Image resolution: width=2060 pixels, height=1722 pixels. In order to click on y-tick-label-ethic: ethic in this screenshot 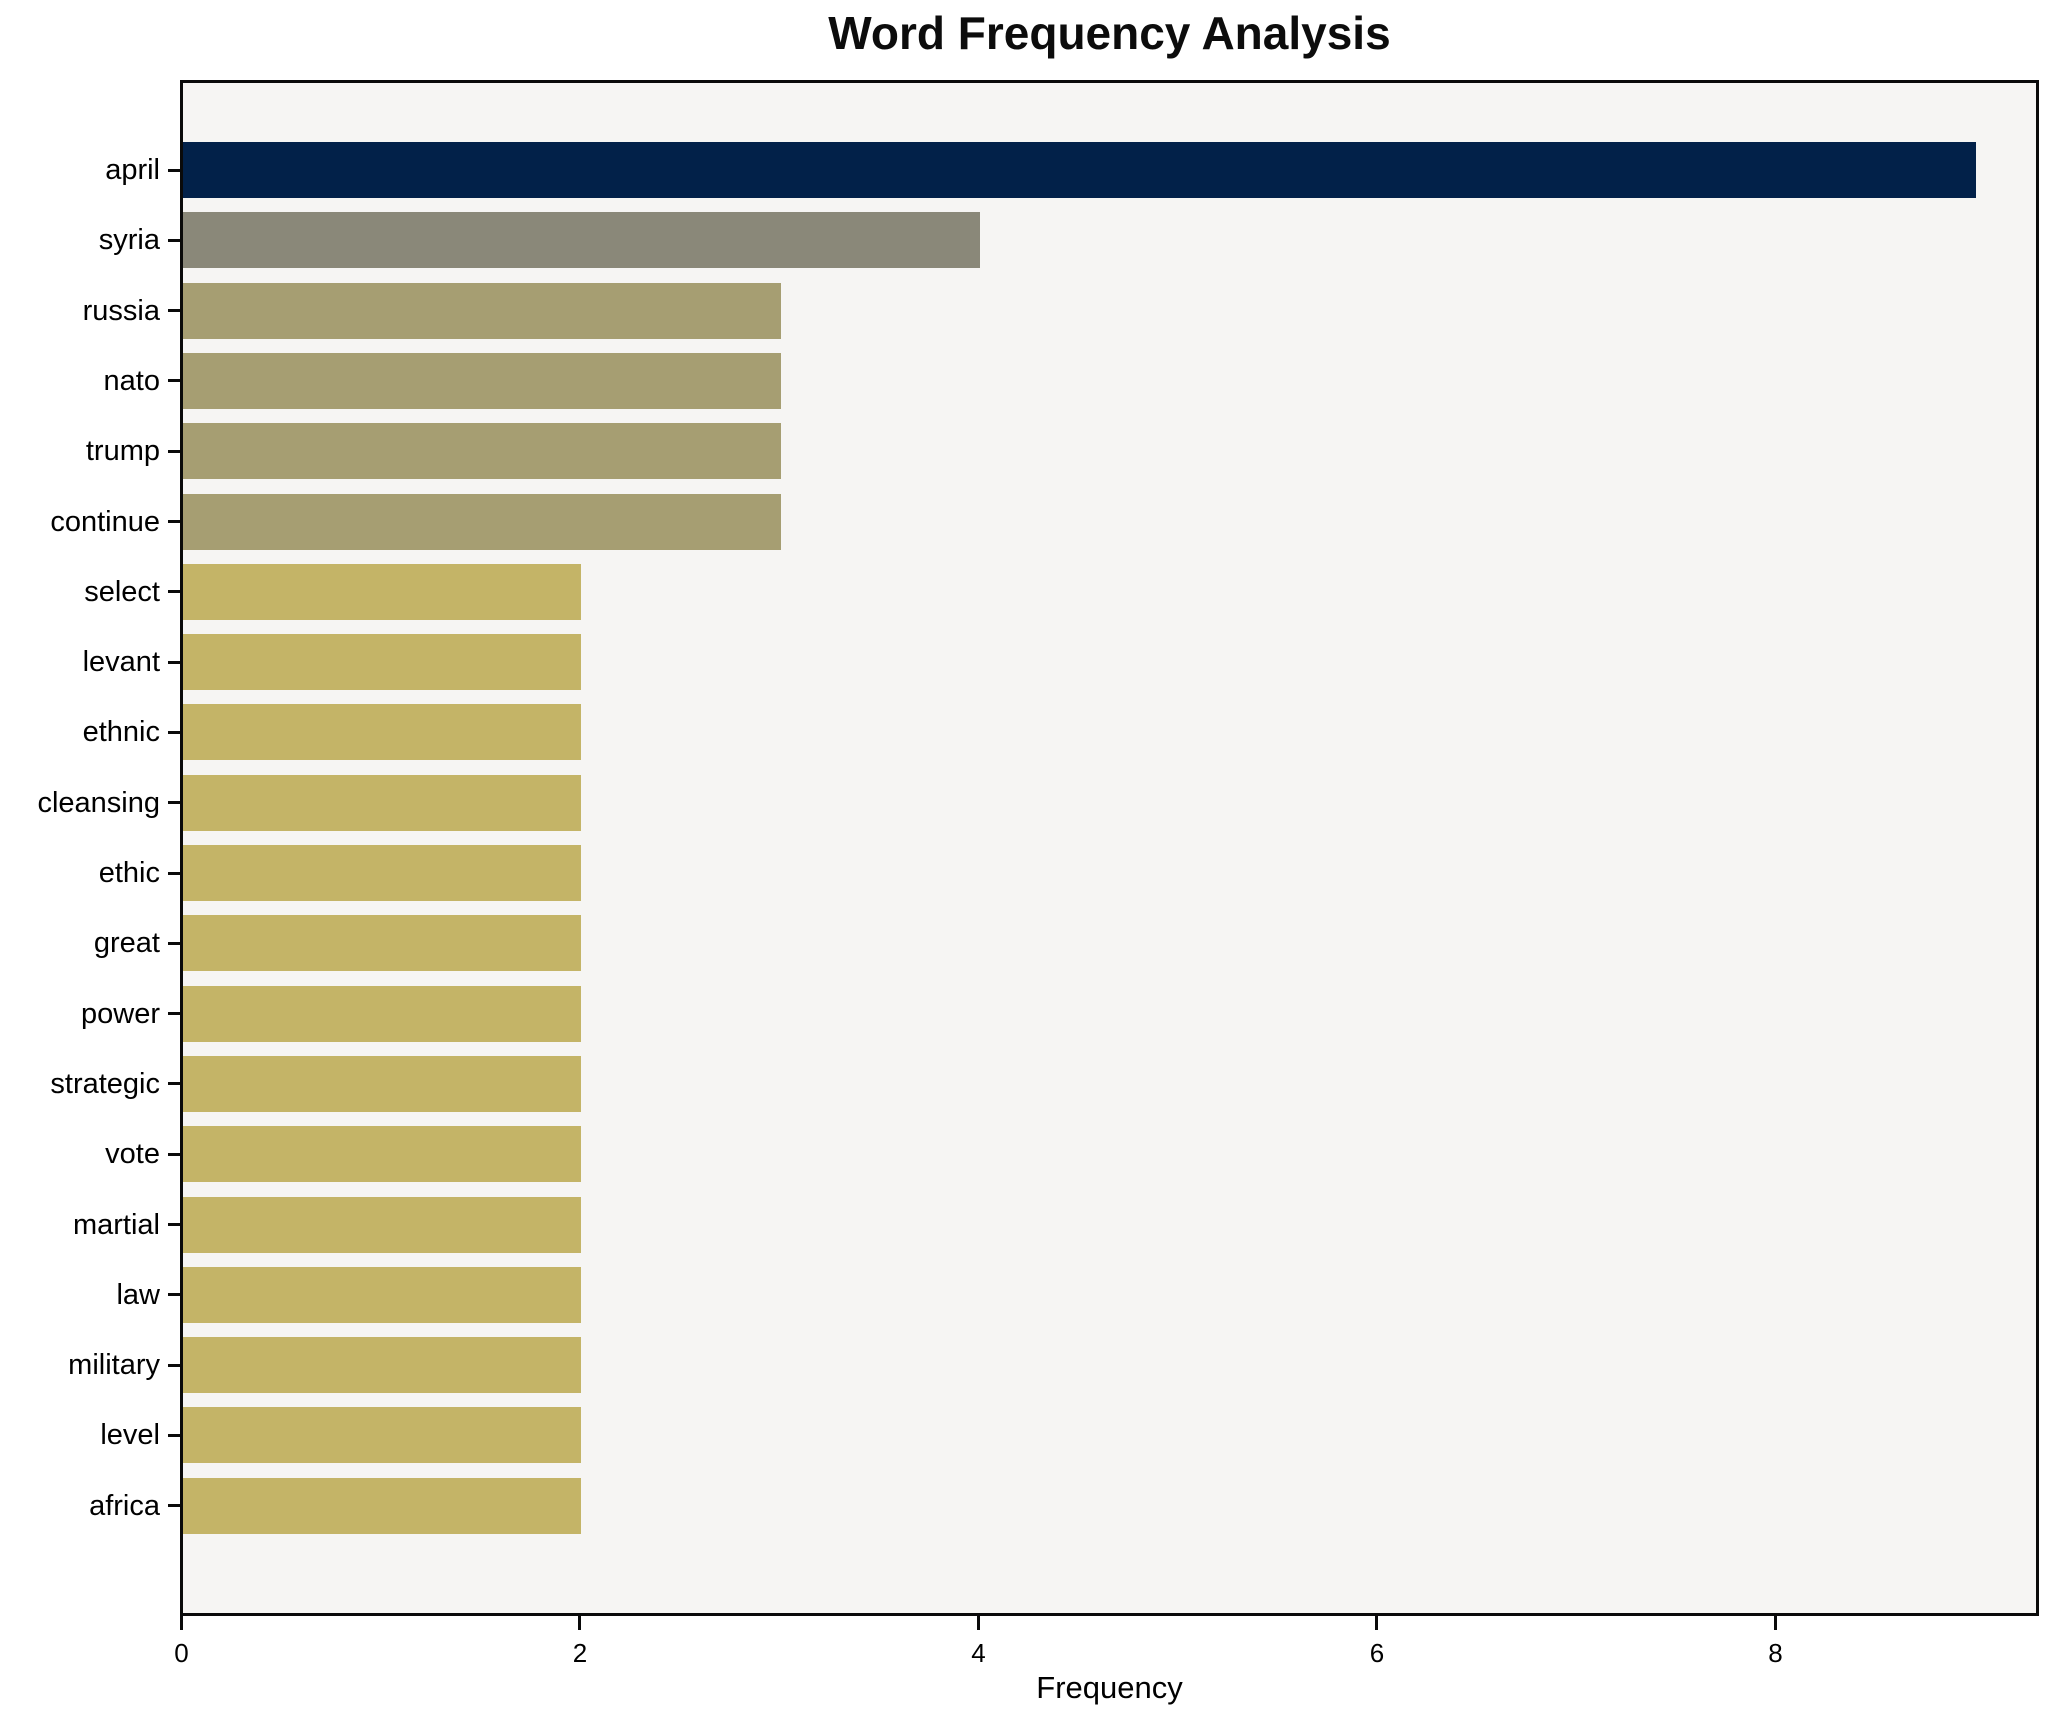, I will do `click(129, 873)`.